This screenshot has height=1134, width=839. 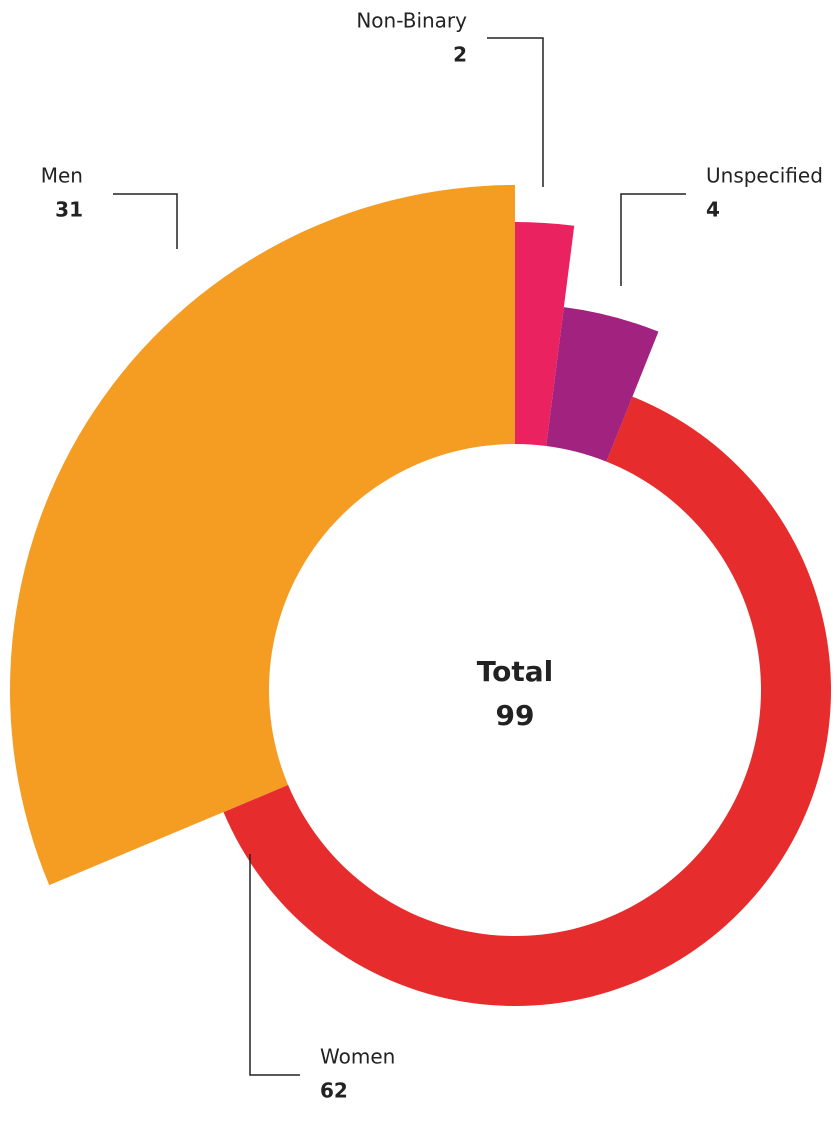 What do you see at coordinates (713, 210) in the screenshot?
I see `slice-value: 4` at bounding box center [713, 210].